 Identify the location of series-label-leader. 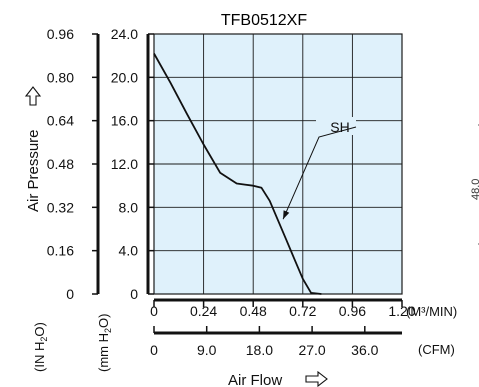
(319, 173).